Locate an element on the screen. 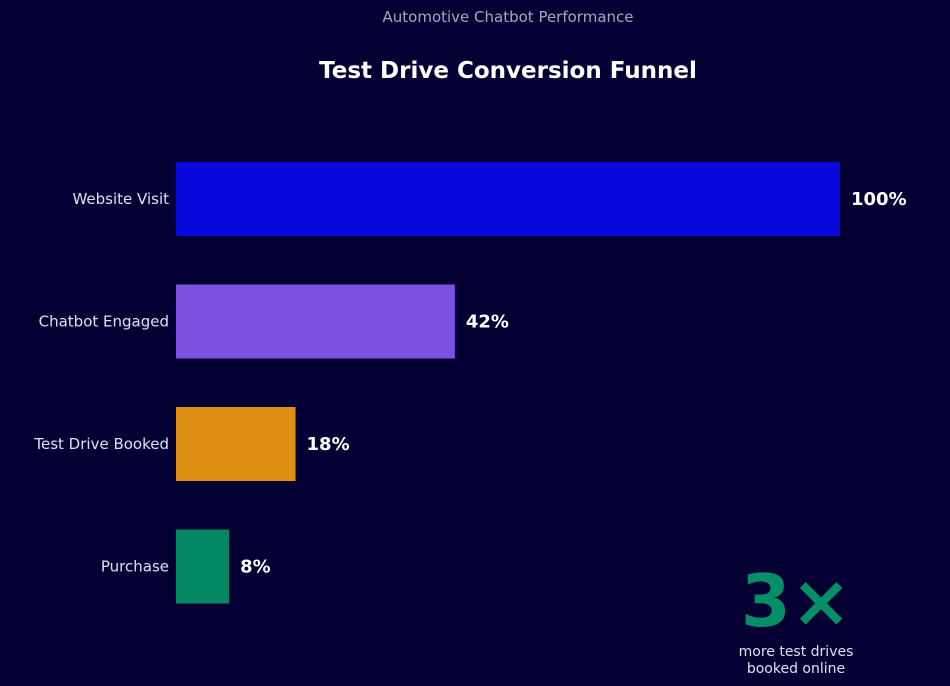  value-label-2: 18% is located at coordinates (328, 444).